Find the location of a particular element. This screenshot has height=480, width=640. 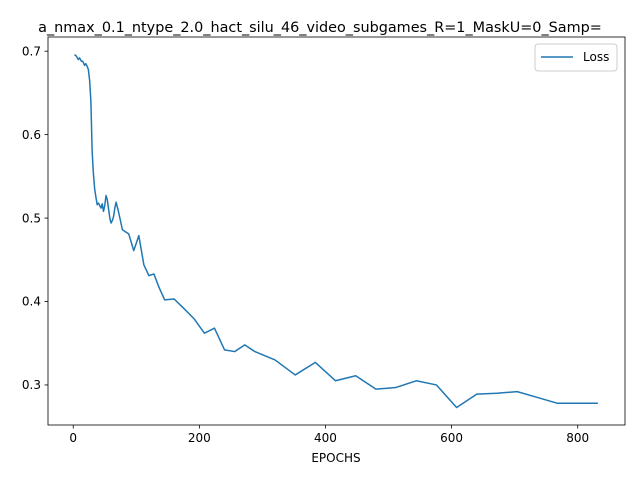

x-tick-label: 800 is located at coordinates (577, 438).